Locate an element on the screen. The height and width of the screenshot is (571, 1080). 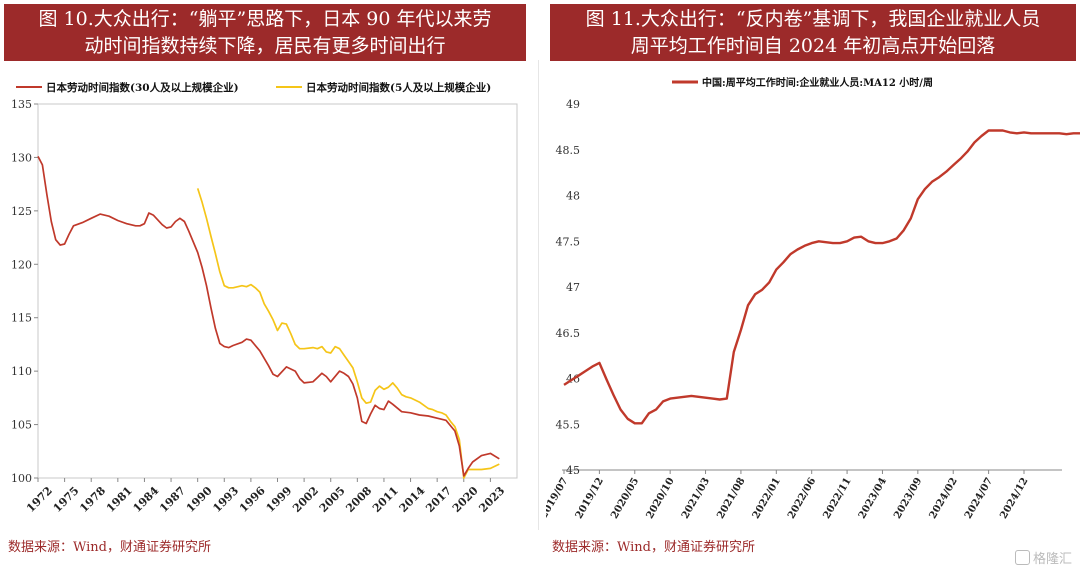
left-series-2-line is located at coordinates (348, 333).